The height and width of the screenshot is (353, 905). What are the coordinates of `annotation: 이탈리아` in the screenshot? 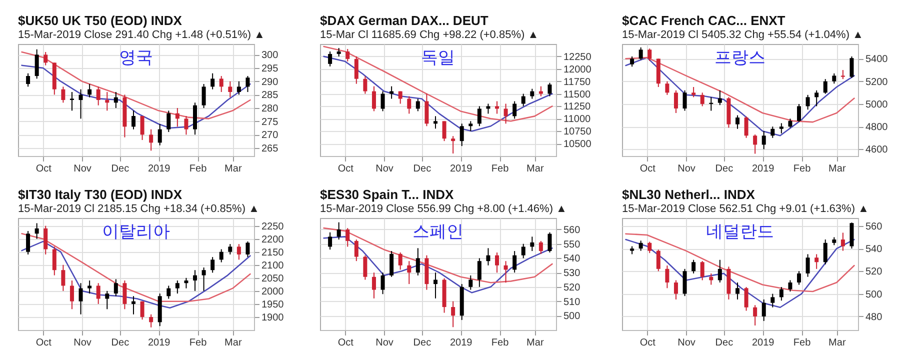 It's located at (136, 232).